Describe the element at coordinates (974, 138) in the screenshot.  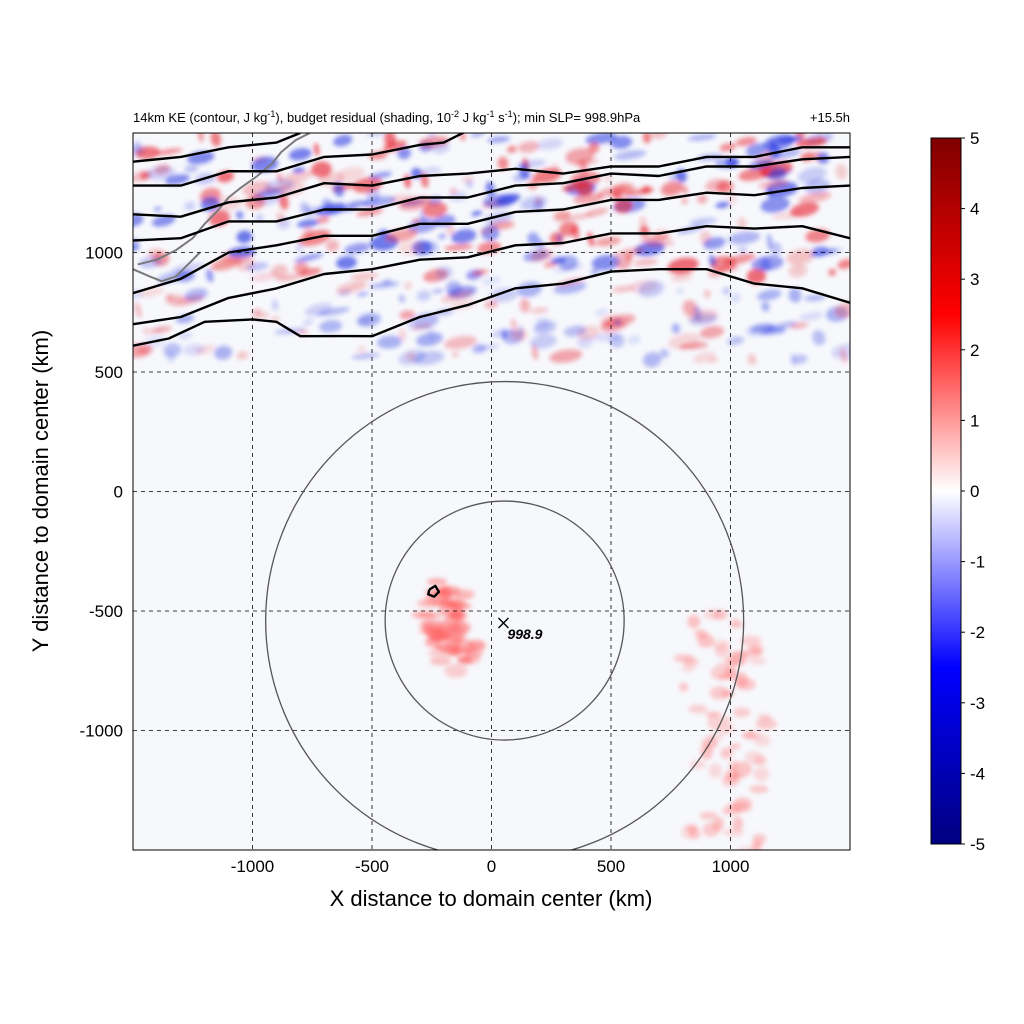
I see `colorbar-tick-label: 5` at that location.